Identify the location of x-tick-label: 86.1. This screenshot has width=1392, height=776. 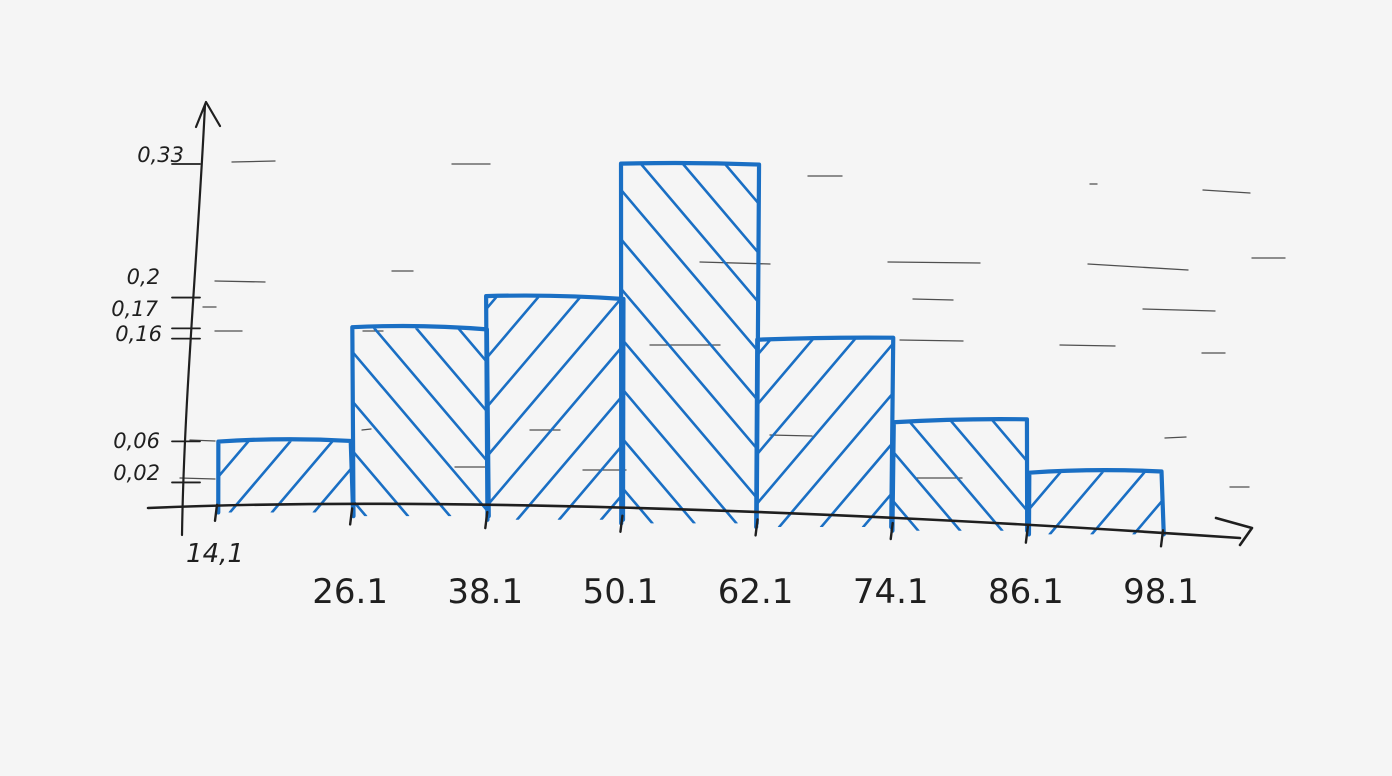
(1026, 592).